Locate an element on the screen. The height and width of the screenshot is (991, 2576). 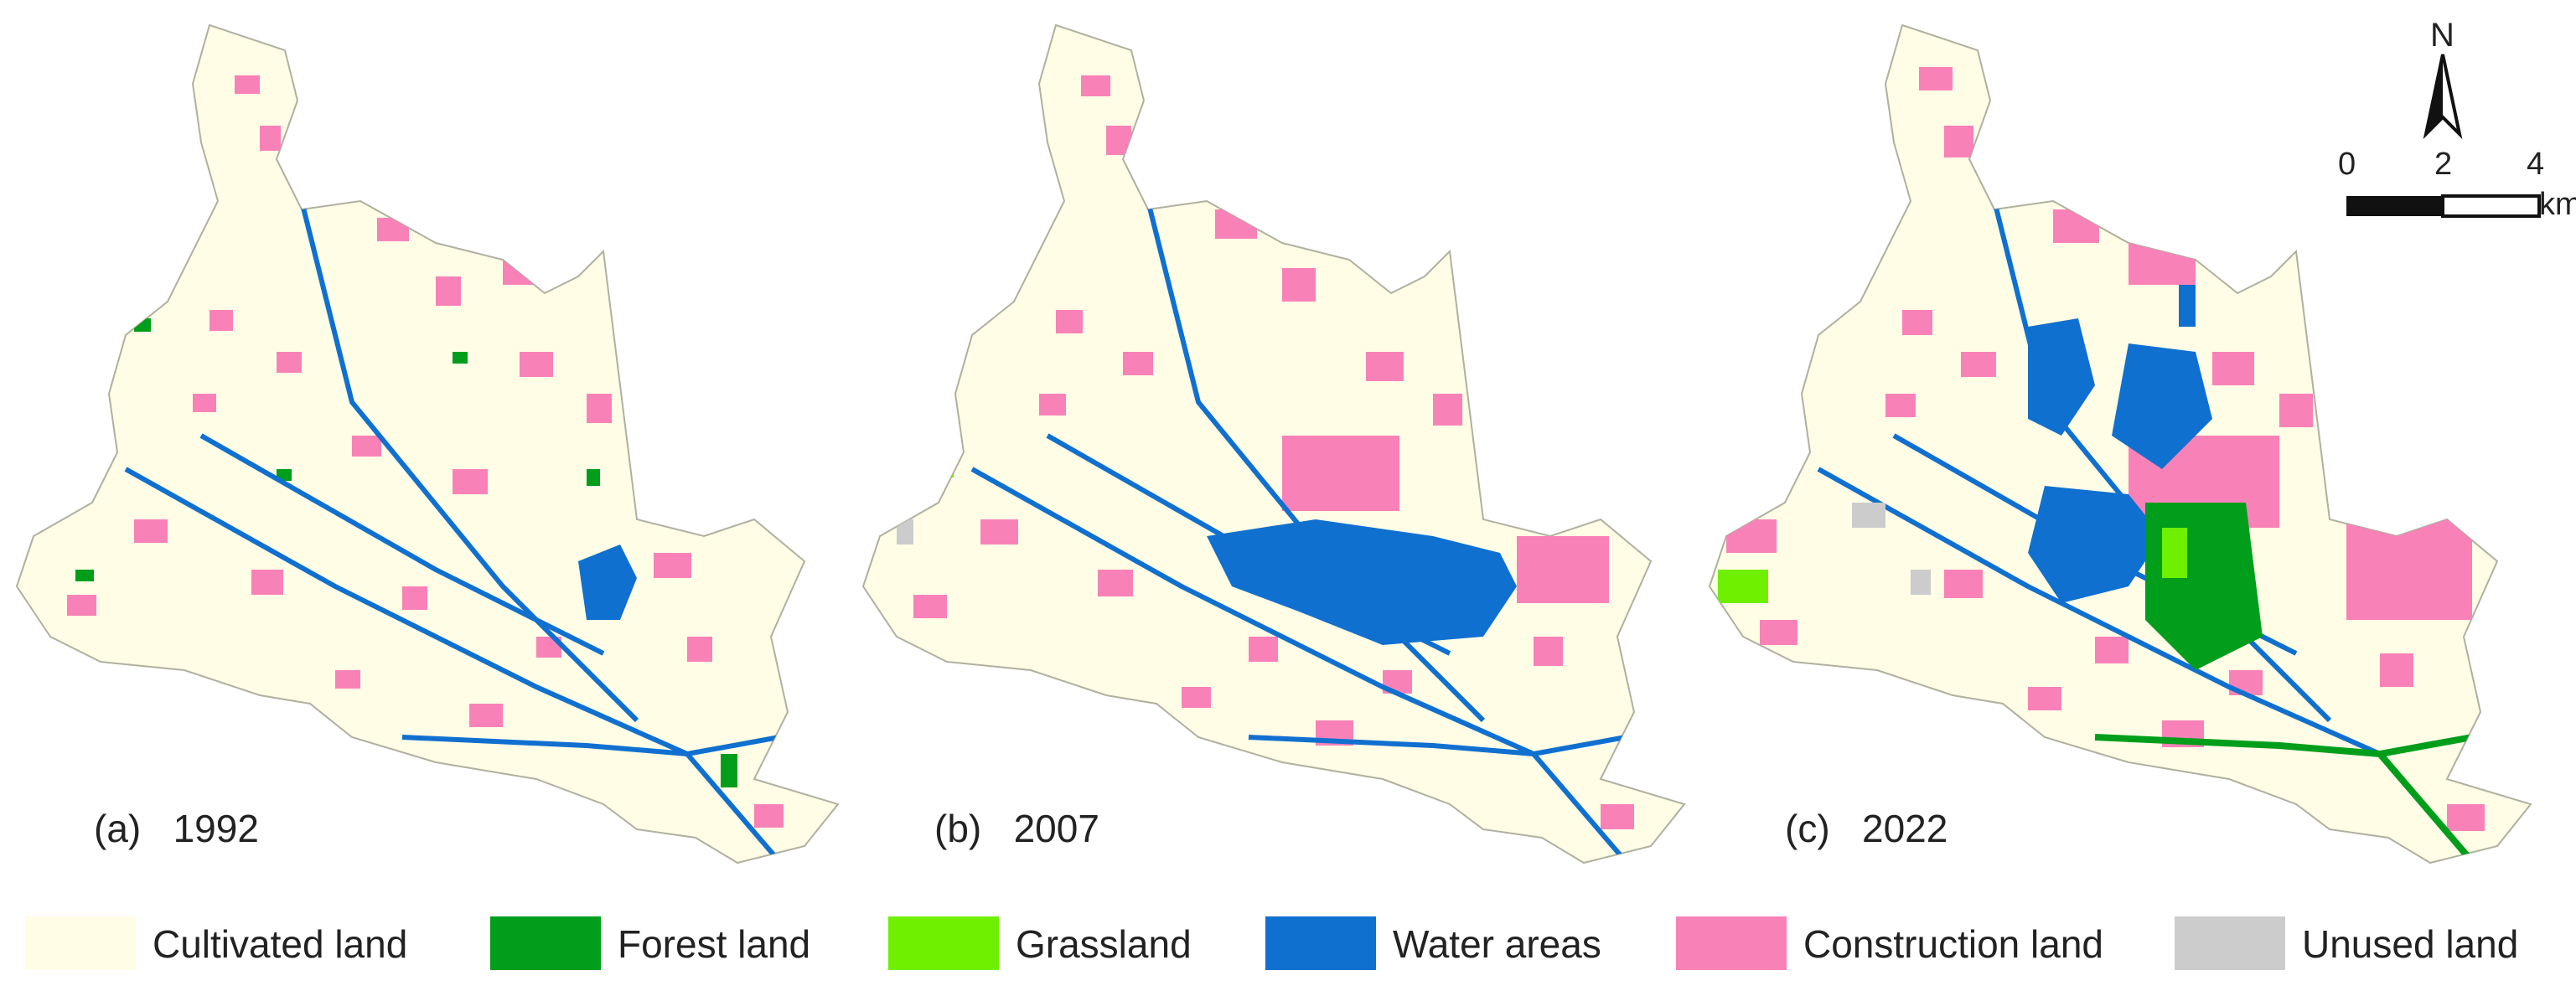
panel-label-b: (b) 2007 is located at coordinates (1016, 828).